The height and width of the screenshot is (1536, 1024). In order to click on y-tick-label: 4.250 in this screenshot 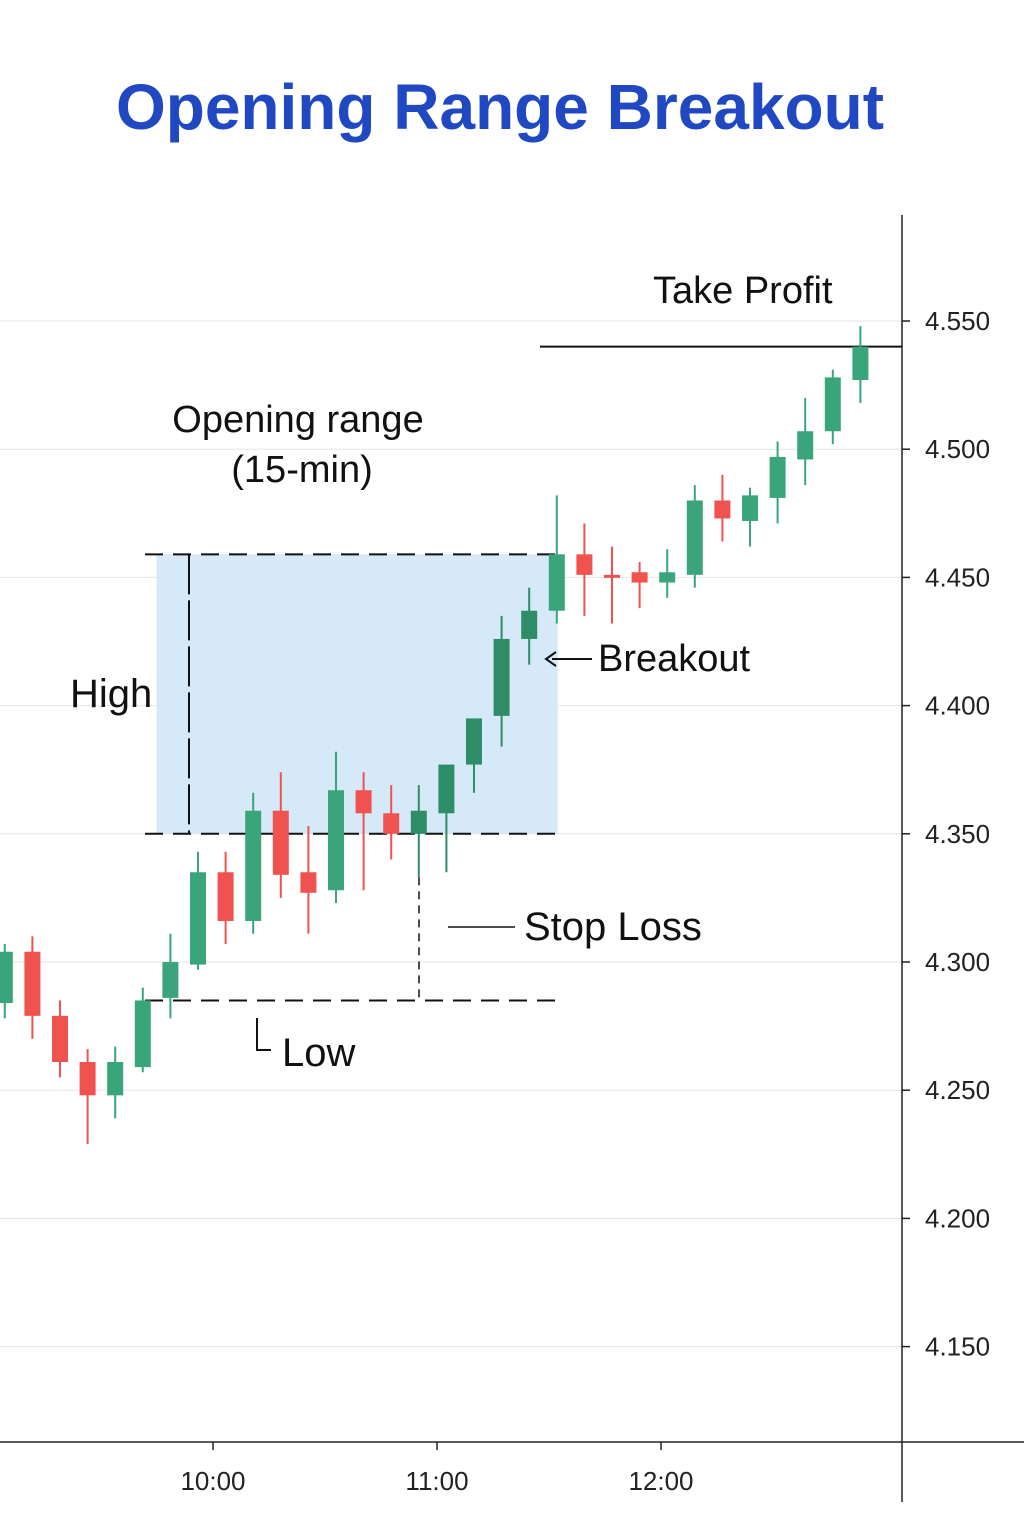, I will do `click(957, 1090)`.